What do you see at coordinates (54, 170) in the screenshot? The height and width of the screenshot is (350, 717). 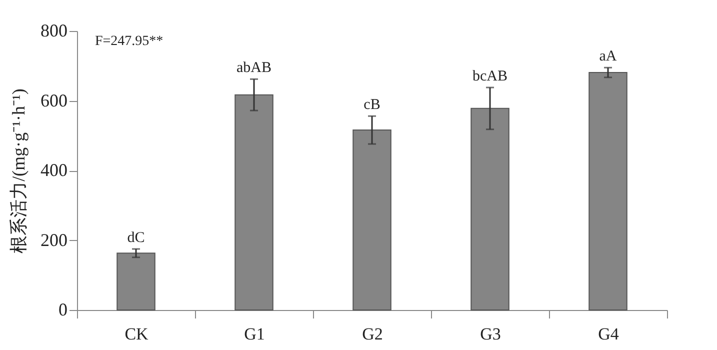 I see `y-tick-label: 400` at bounding box center [54, 170].